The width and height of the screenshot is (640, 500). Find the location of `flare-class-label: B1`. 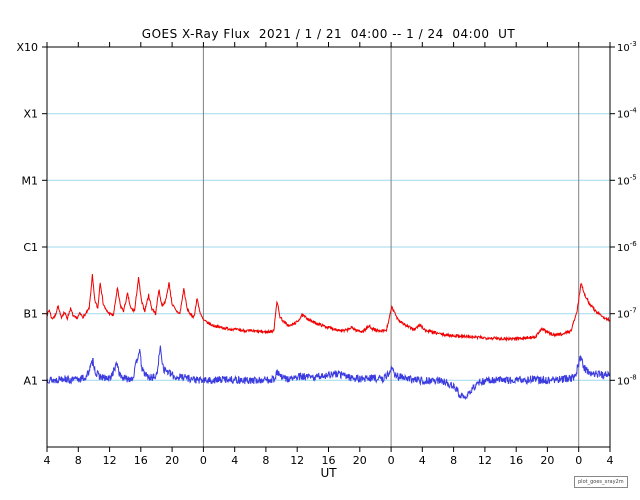

flare-class-label: B1 is located at coordinates (30, 314).